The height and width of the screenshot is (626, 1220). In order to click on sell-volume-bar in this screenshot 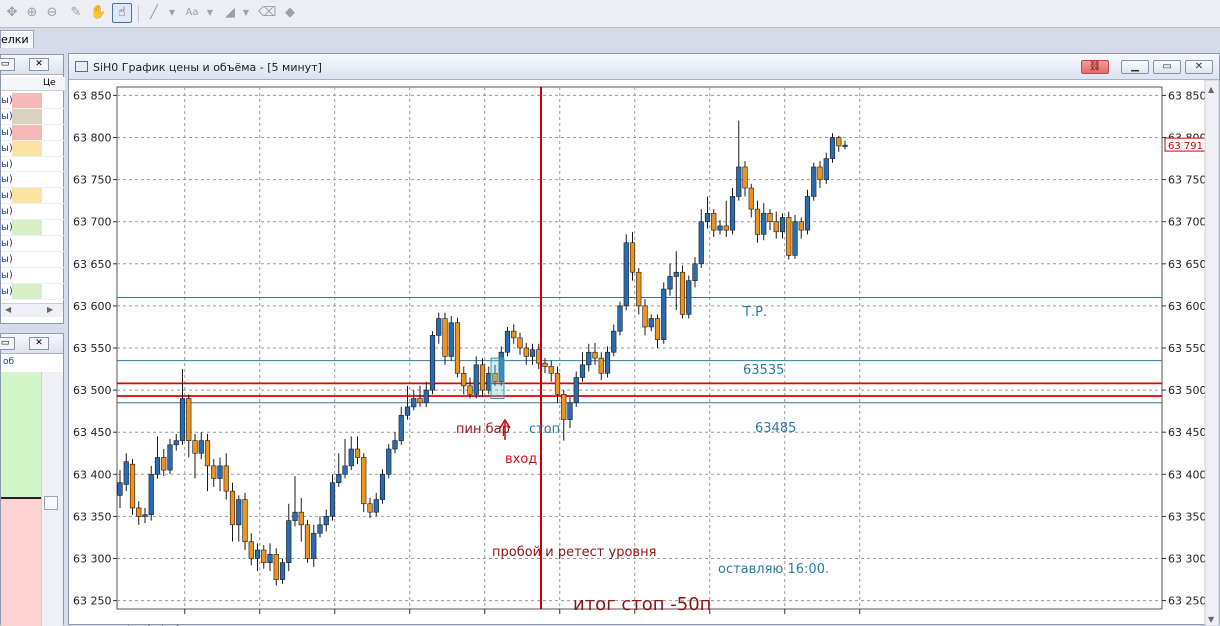, I will do `click(21, 562)`.